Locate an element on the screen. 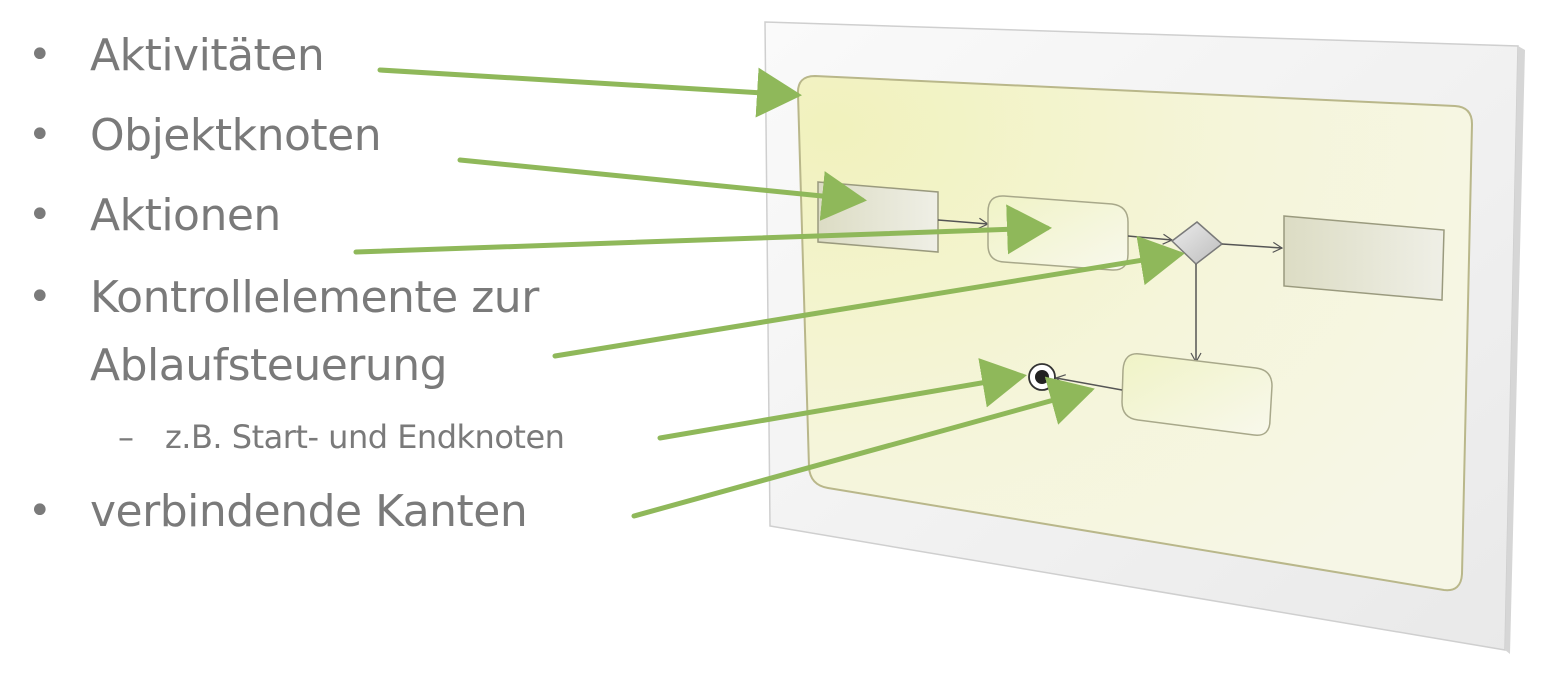 The width and height of the screenshot is (1556, 674). edge-decision-to-object is located at coordinates (1252, 247).